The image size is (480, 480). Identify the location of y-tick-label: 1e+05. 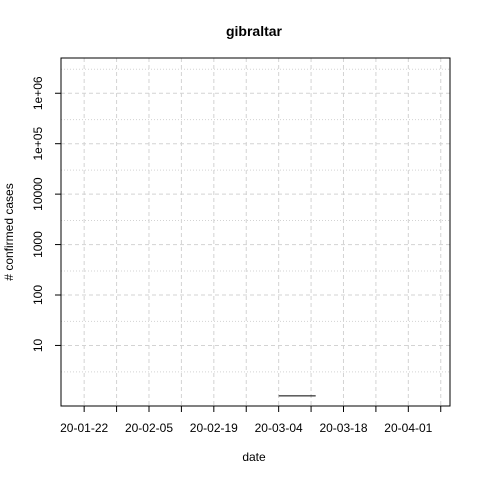
(38, 144).